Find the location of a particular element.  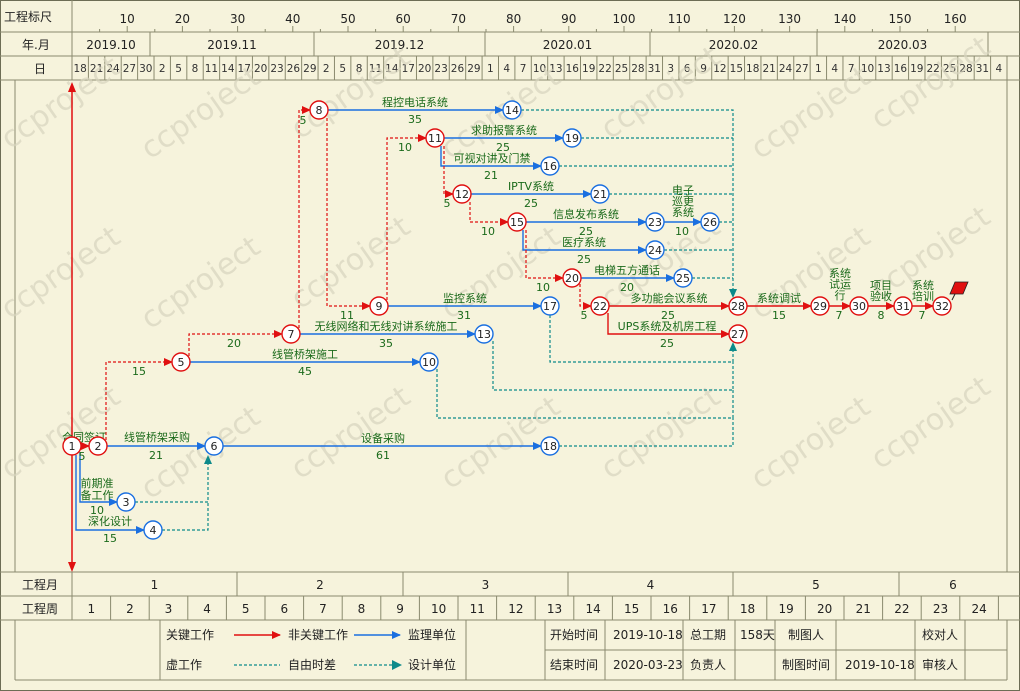

day-label: 1 is located at coordinates (490, 69).